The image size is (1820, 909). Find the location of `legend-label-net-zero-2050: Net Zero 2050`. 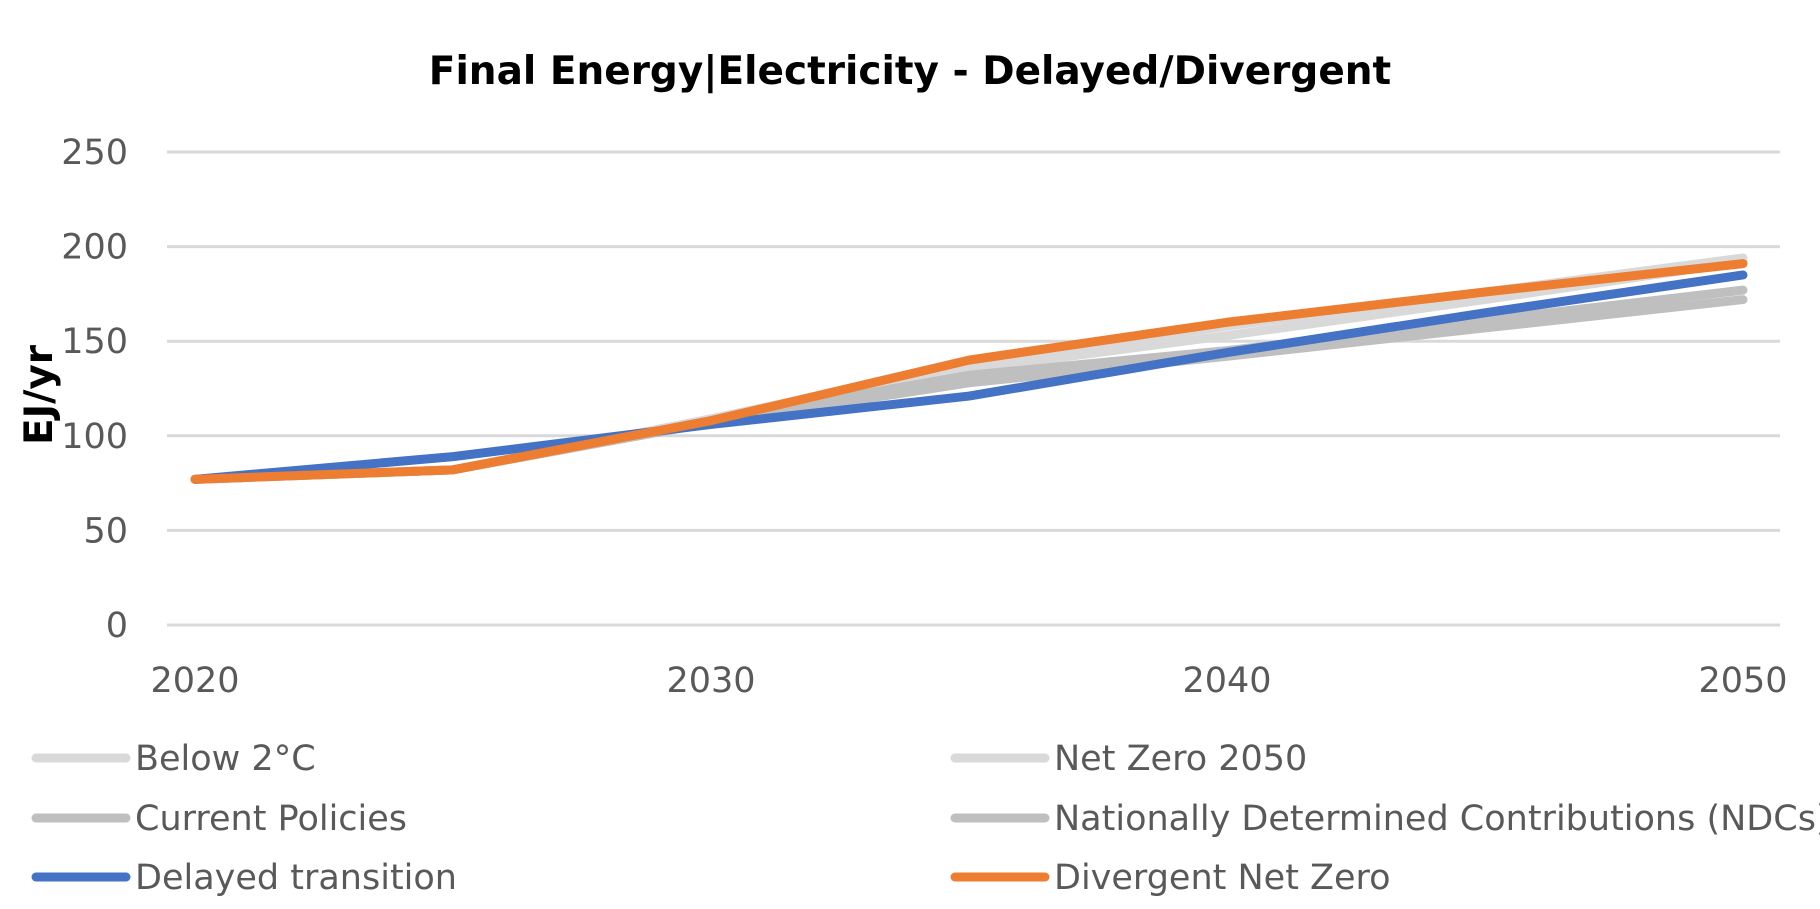

legend-label-net-zero-2050: Net Zero 2050 is located at coordinates (1180, 759).